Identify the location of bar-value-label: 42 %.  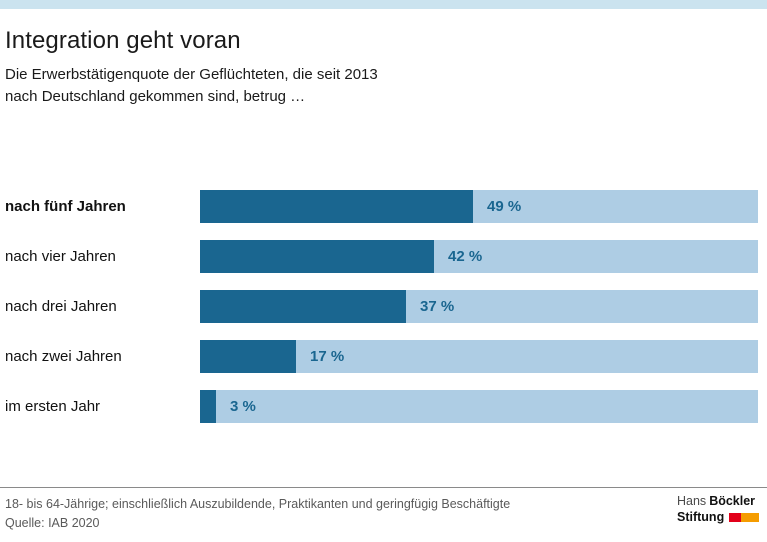
(465, 256).